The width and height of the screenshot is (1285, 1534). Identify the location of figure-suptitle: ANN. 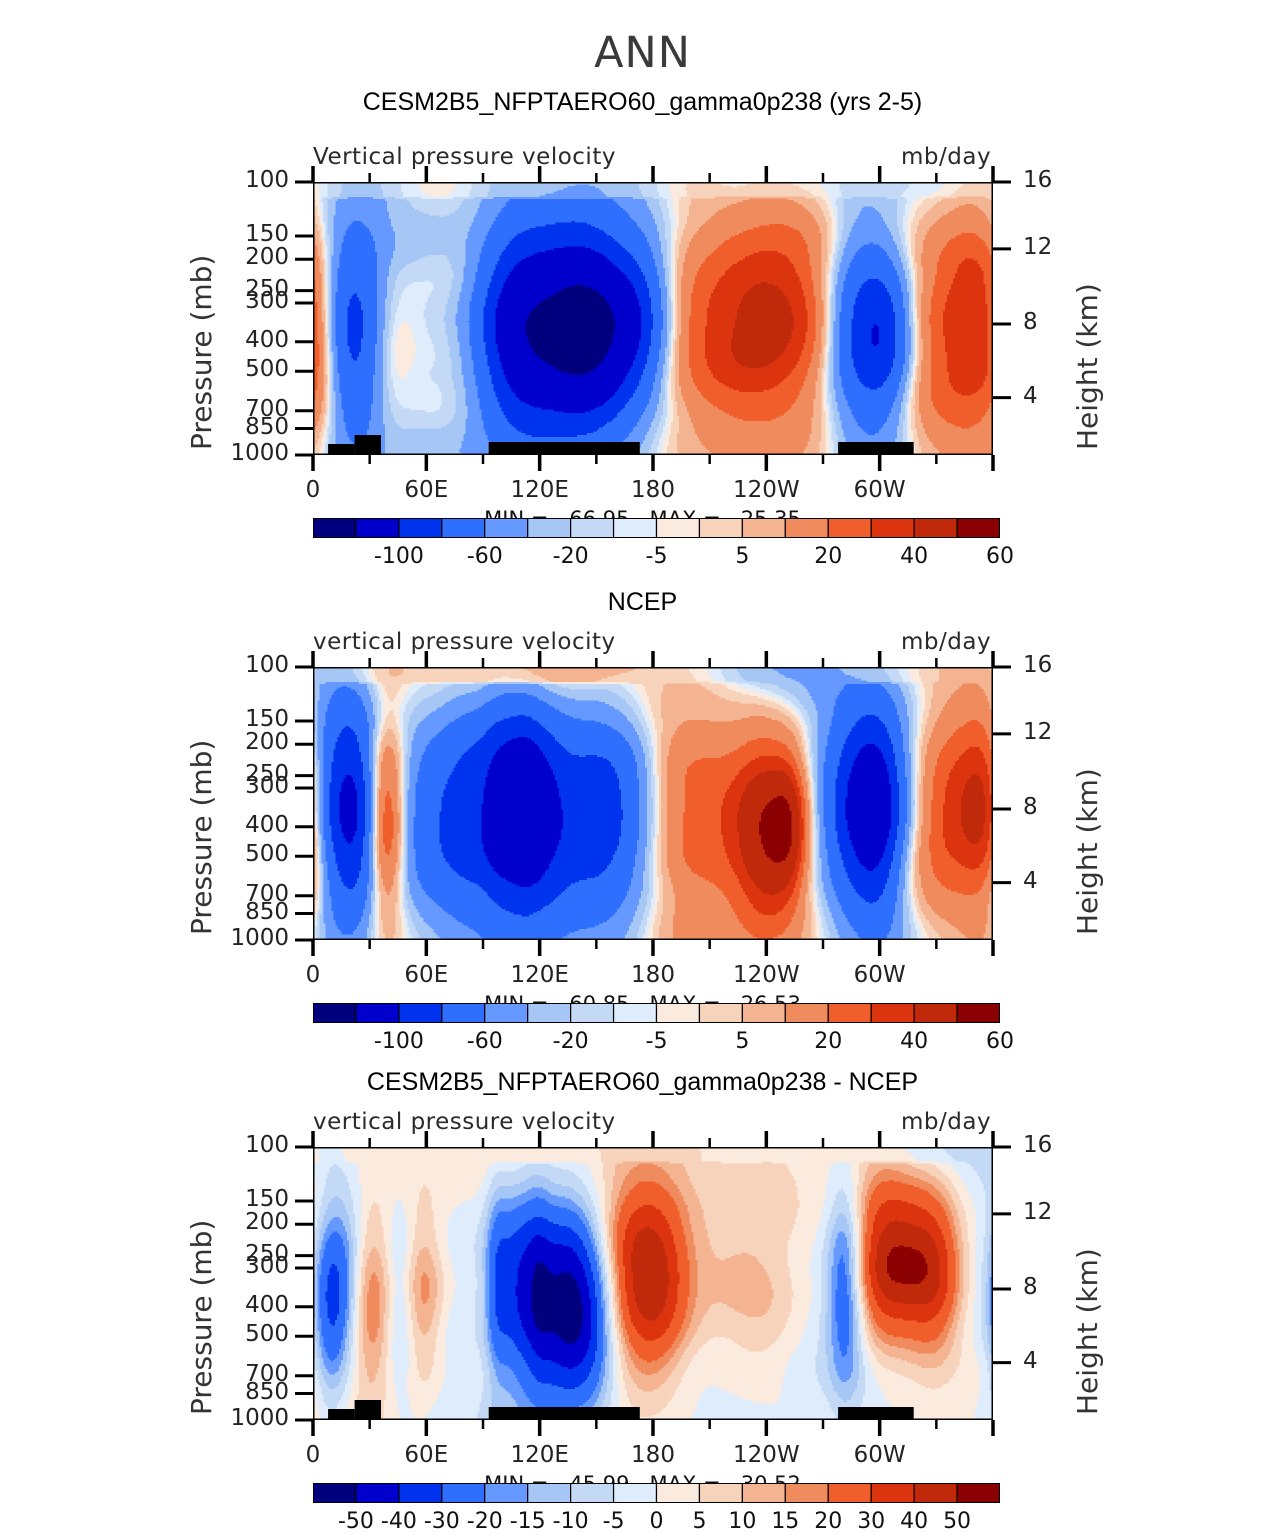
(642, 53).